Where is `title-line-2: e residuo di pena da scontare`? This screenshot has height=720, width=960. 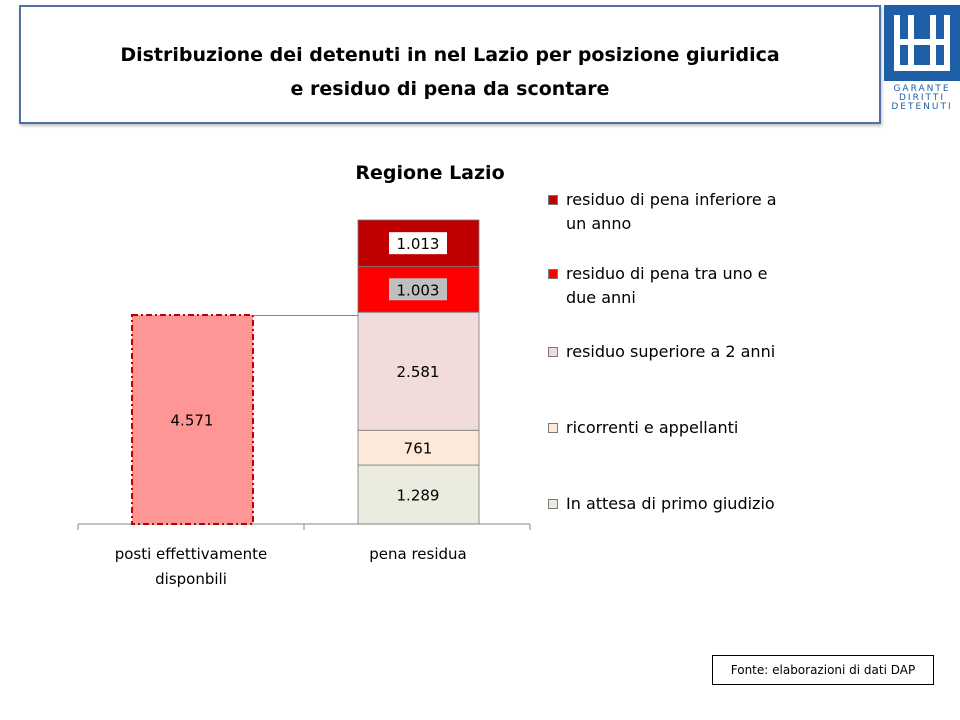 title-line-2: e residuo di pena da scontare is located at coordinates (450, 89).